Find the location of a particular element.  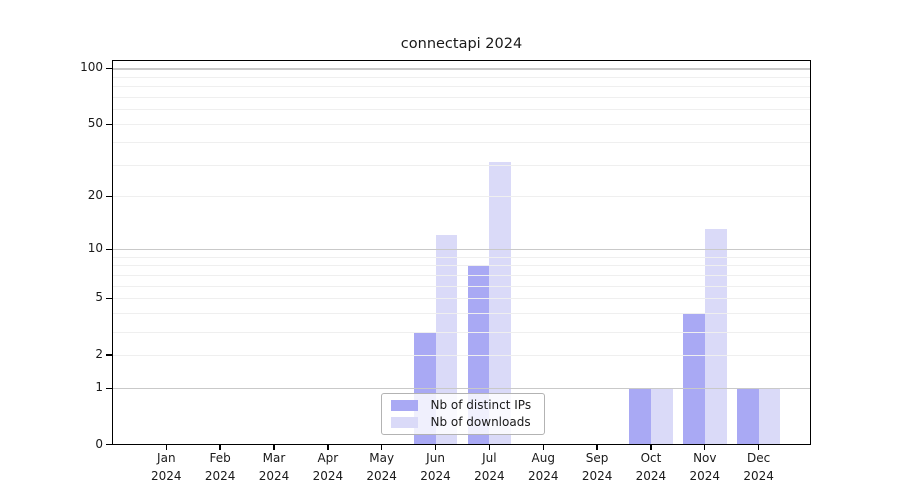

legend-label-downloads: Nb of downloads is located at coordinates (480, 422).